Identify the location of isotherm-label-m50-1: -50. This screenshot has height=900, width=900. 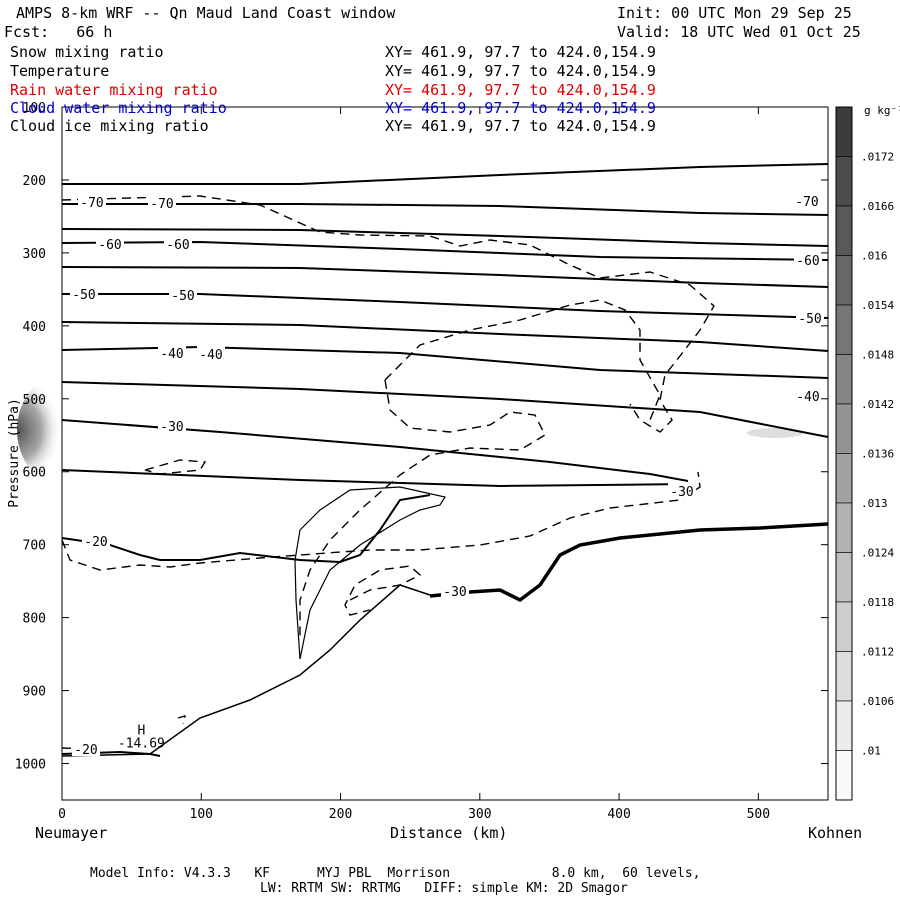
(182, 296).